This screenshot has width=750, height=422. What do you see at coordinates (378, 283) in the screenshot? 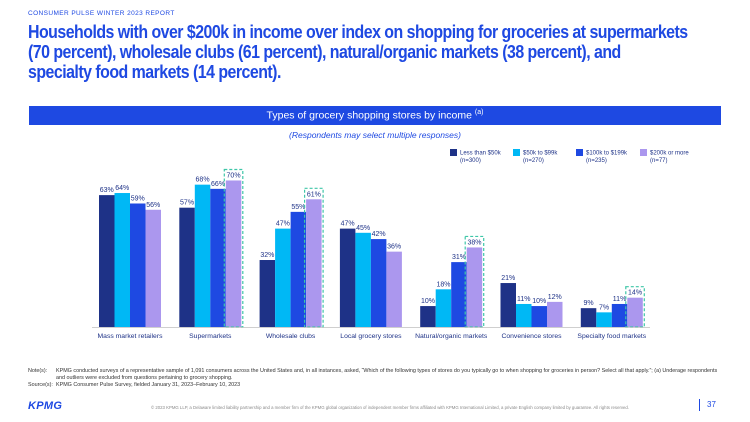
I see `bar-local-grocery-stores-100k-to-199k` at bounding box center [378, 283].